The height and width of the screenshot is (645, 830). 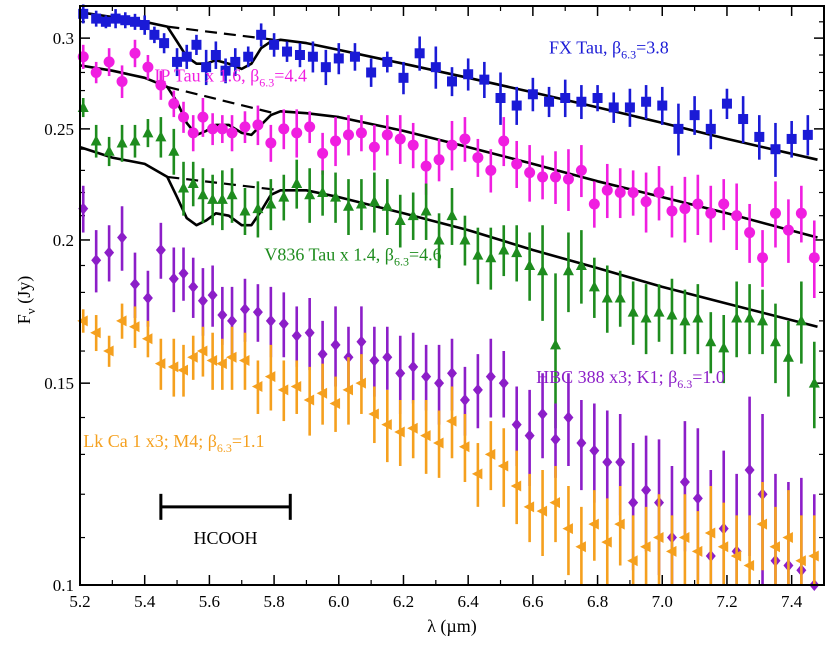 I want to click on x-tick-label: 5.2, so click(x=79, y=601).